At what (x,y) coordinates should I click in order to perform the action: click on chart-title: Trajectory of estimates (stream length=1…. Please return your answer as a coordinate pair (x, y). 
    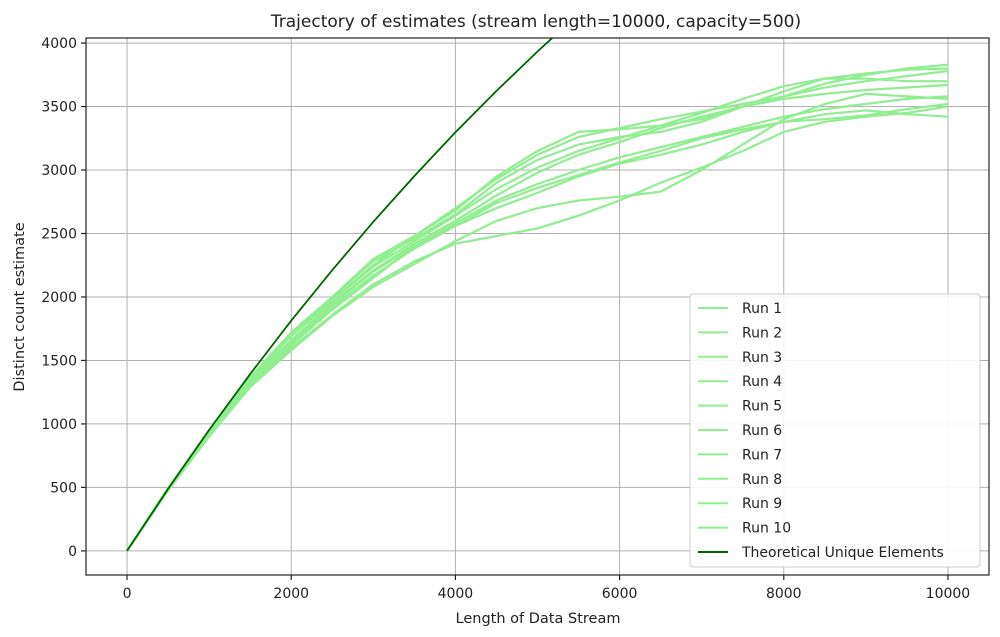
    Looking at the image, I should click on (535, 22).